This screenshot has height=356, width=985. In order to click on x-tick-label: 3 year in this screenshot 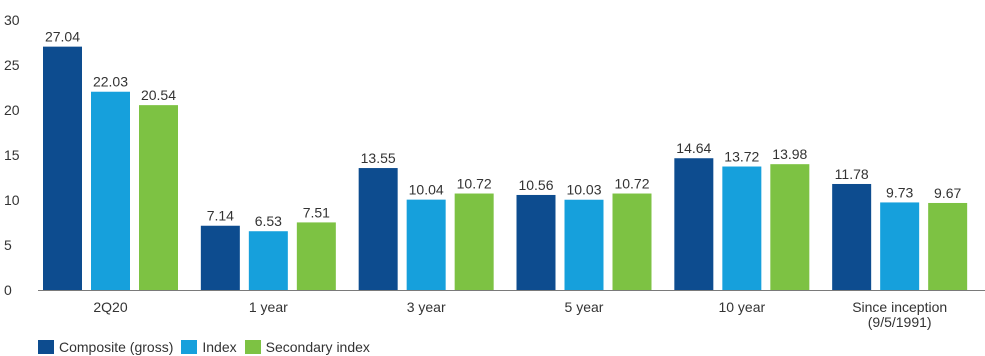, I will do `click(426, 307)`.